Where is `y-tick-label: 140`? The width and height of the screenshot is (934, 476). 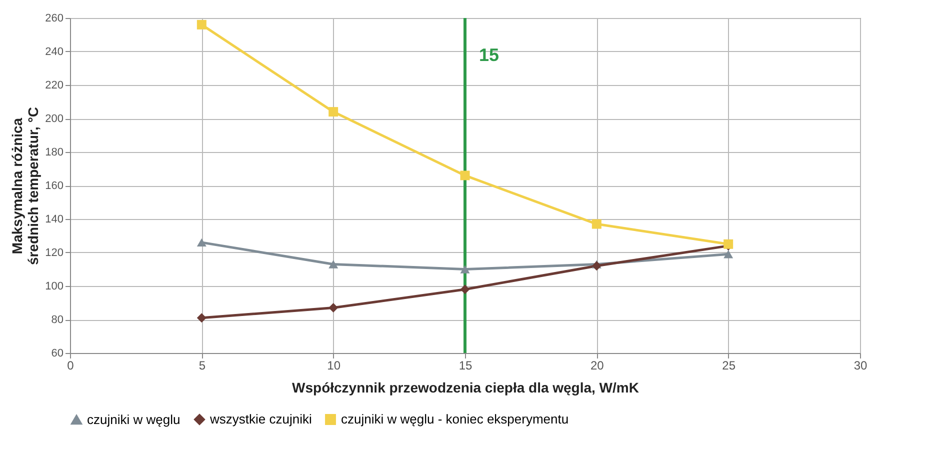
y-tick-label: 140 is located at coordinates (54, 220).